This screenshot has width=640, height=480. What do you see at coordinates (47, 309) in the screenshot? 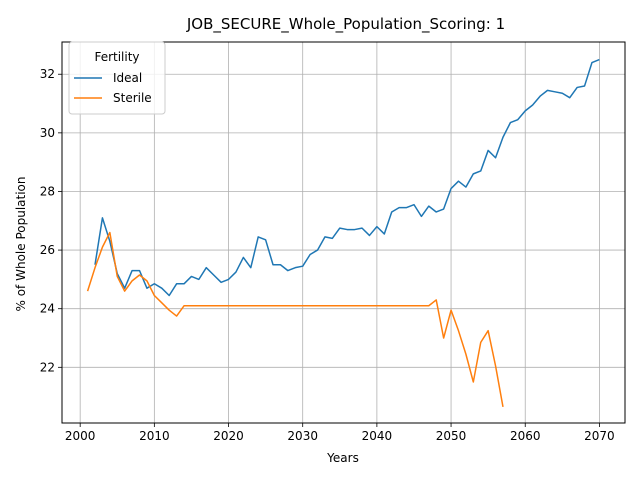
I see `y-tick-label: 24` at bounding box center [47, 309].